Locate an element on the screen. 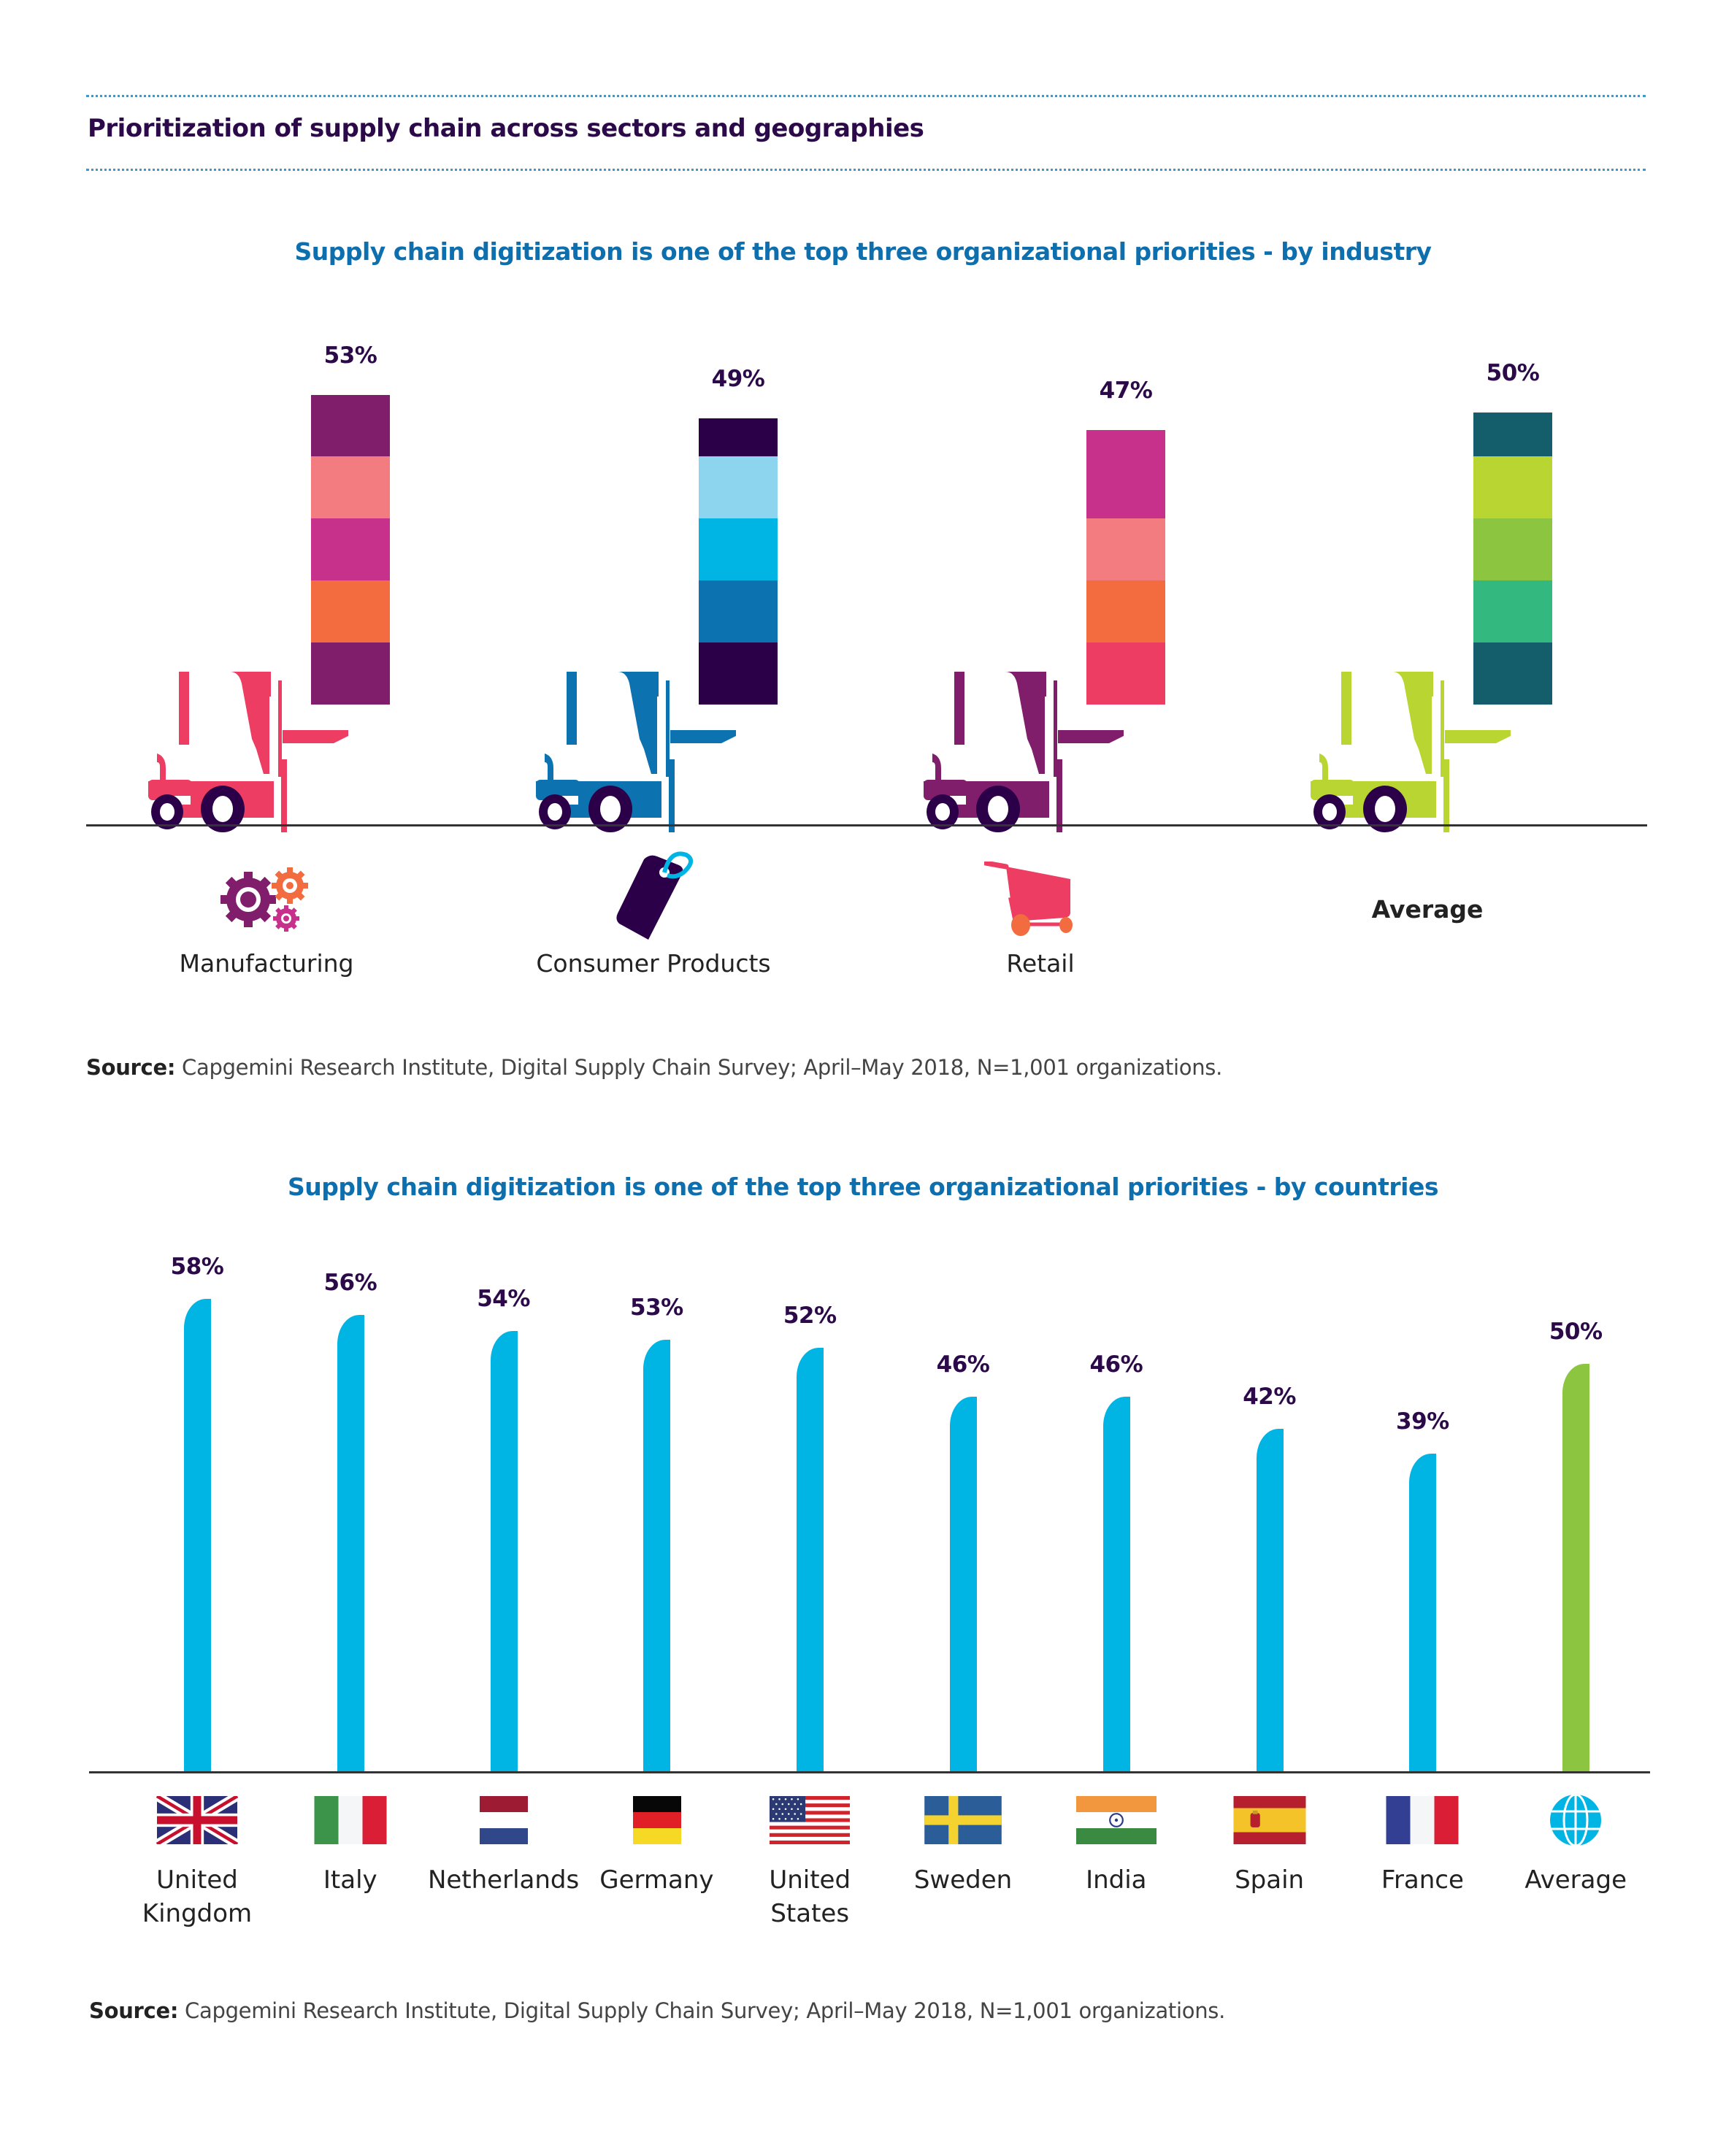 The width and height of the screenshot is (1726, 2156). tick-label: Average is located at coordinates (1576, 1880).